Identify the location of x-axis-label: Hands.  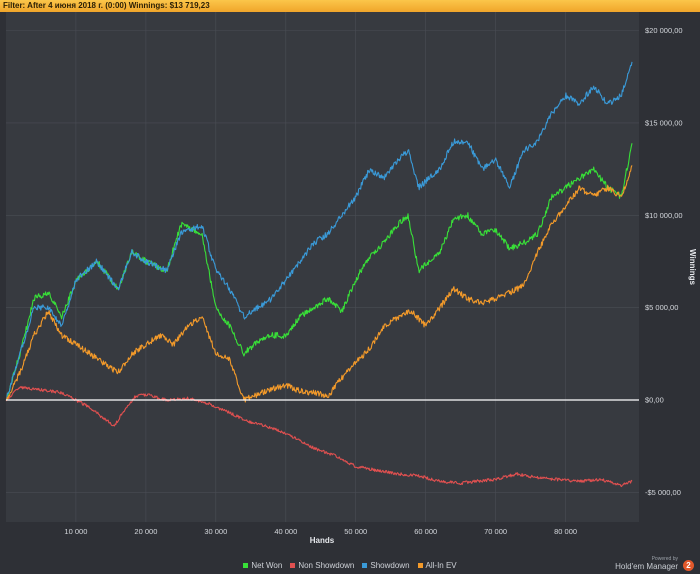
(322, 540).